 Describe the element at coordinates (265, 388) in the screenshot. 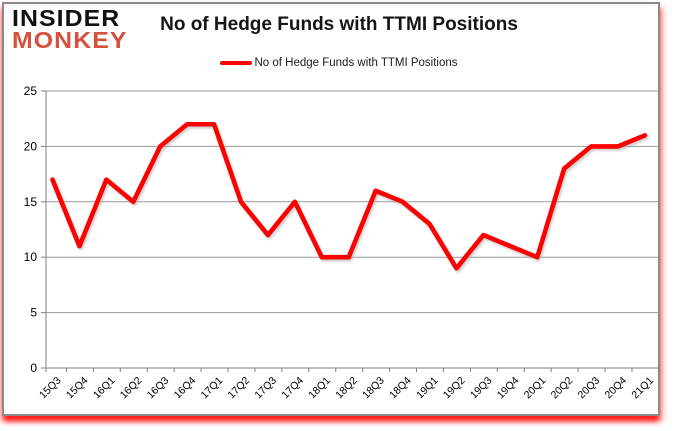

I see `svg-text: 17Q3` at that location.